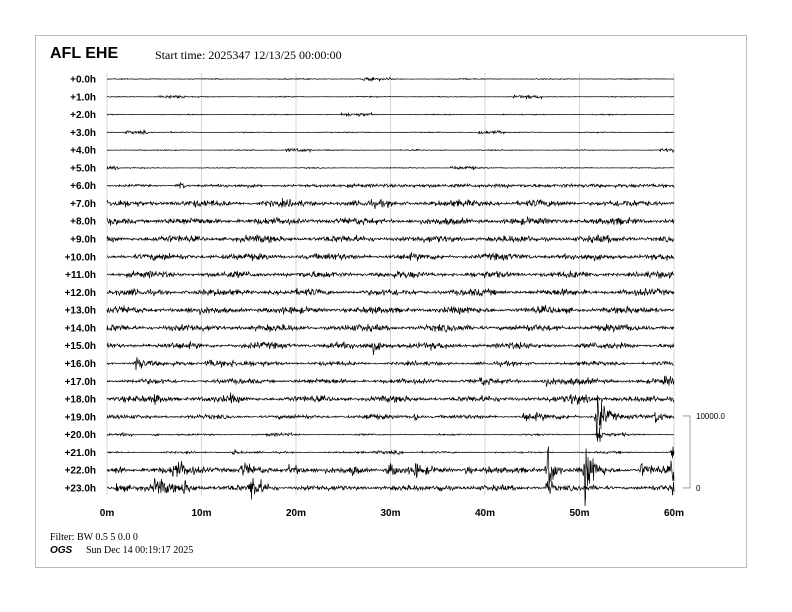  Describe the element at coordinates (485, 513) in the screenshot. I see `x-tick-label: 40m` at that location.